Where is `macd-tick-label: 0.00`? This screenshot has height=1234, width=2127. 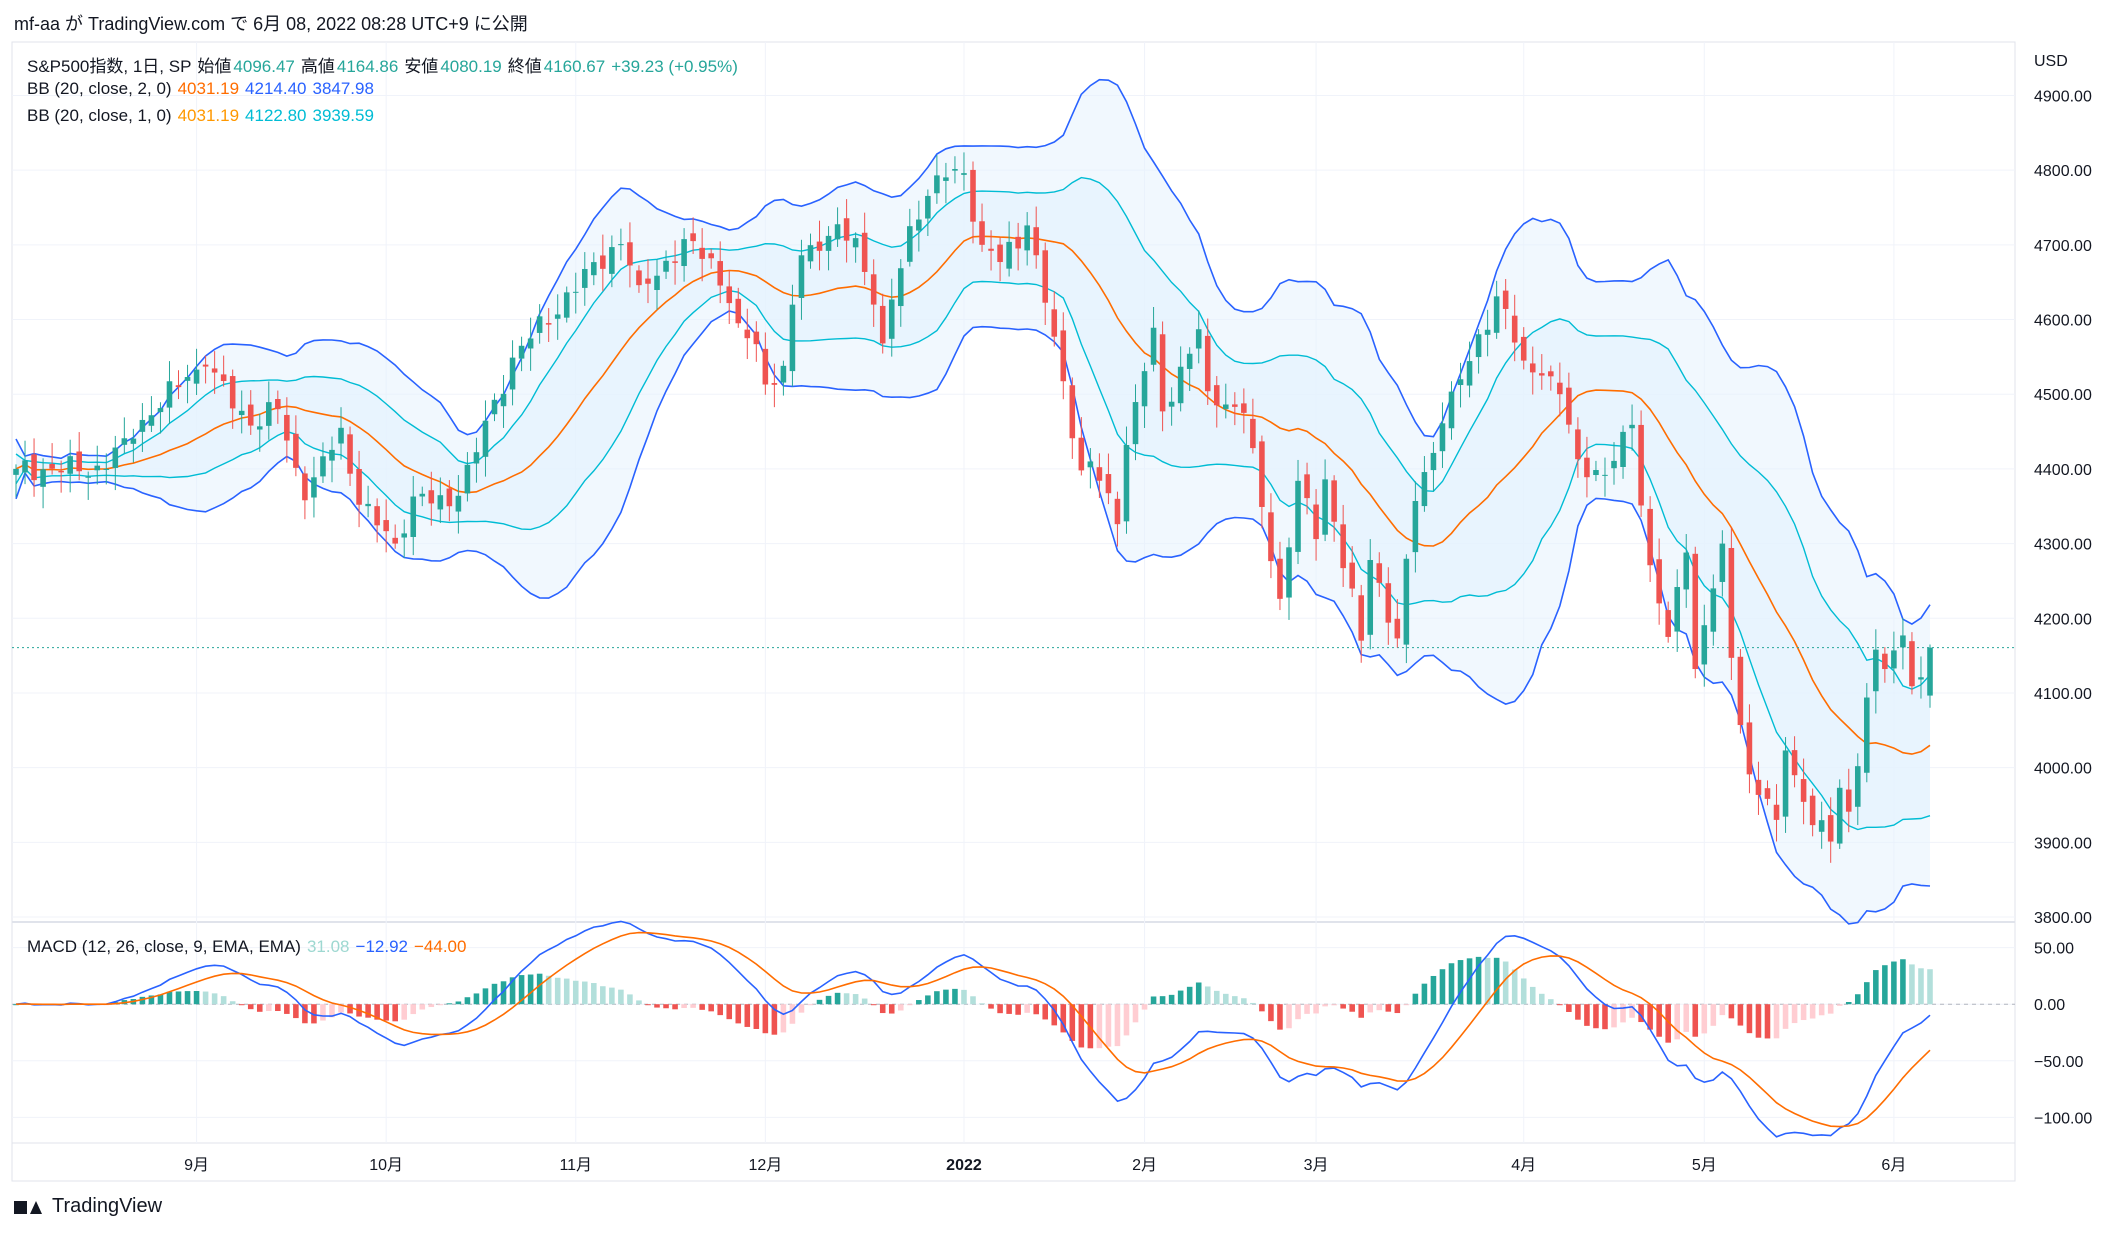
macd-tick-label: 0.00 is located at coordinates (2049, 1005).